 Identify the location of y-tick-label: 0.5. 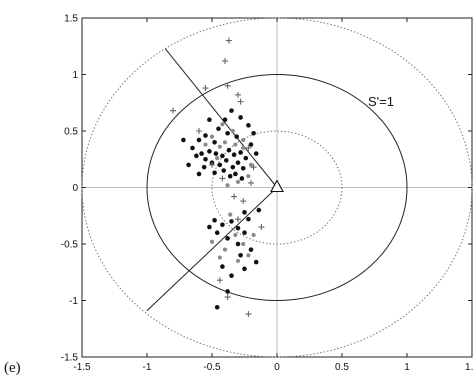
(71, 132).